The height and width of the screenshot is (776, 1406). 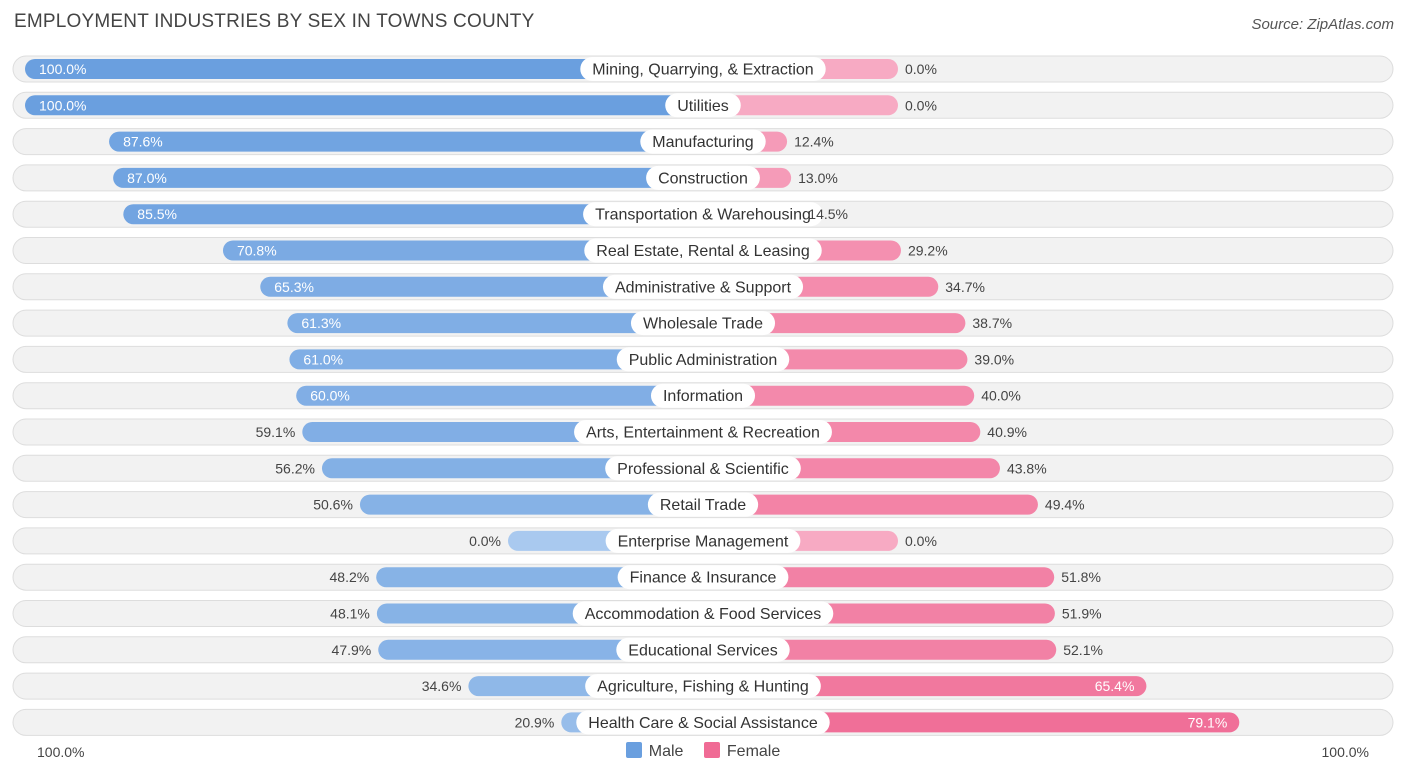 I want to click on category-label: Utilities, so click(x=703, y=106).